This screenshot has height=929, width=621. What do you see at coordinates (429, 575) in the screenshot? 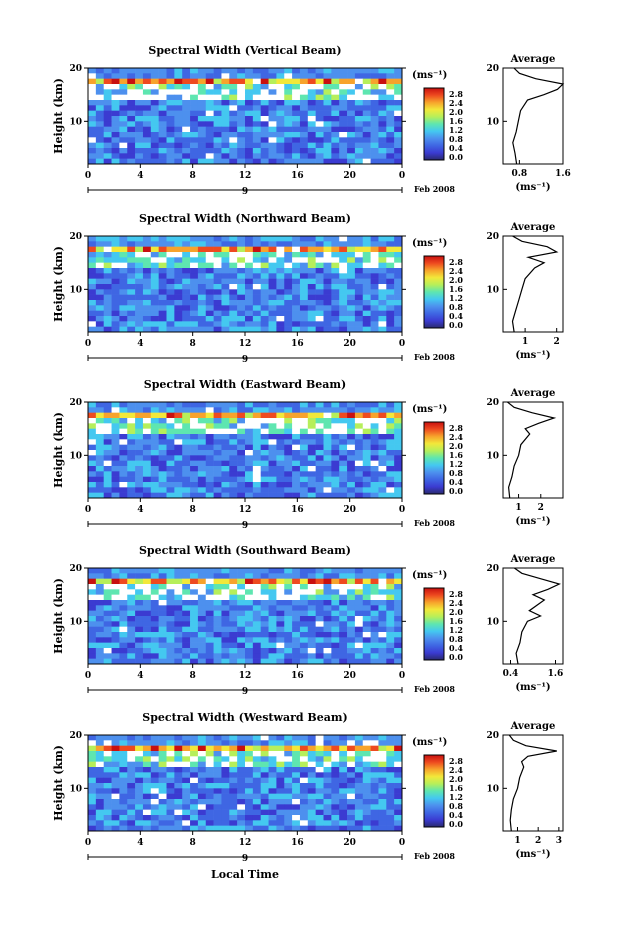
I see `colorbar-unit: (ms⁻¹)` at bounding box center [429, 575].